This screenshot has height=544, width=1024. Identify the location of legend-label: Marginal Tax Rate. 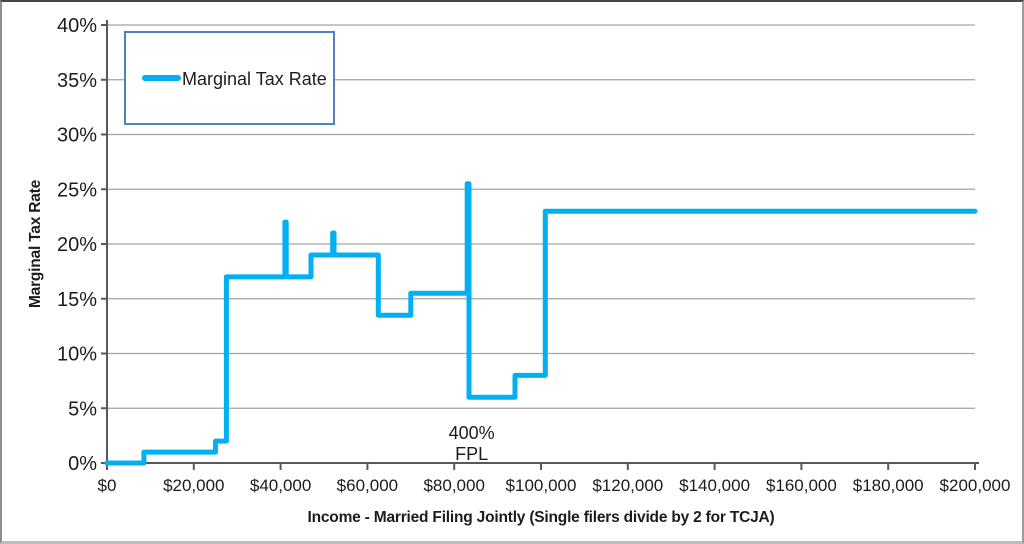
(254, 79).